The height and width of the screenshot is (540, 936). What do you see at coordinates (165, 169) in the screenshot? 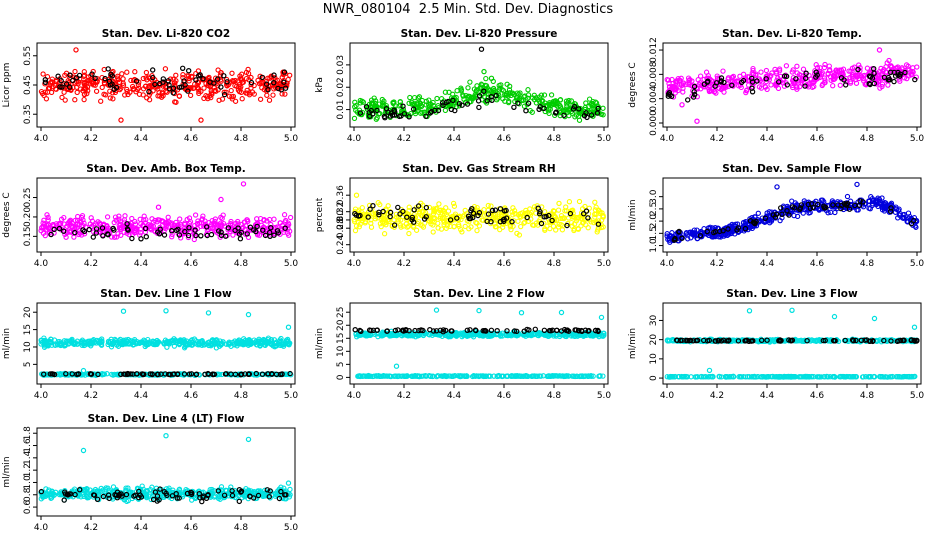
I see `chart-title: Stan. Dev. Amb. Box Temp.` at bounding box center [165, 169].